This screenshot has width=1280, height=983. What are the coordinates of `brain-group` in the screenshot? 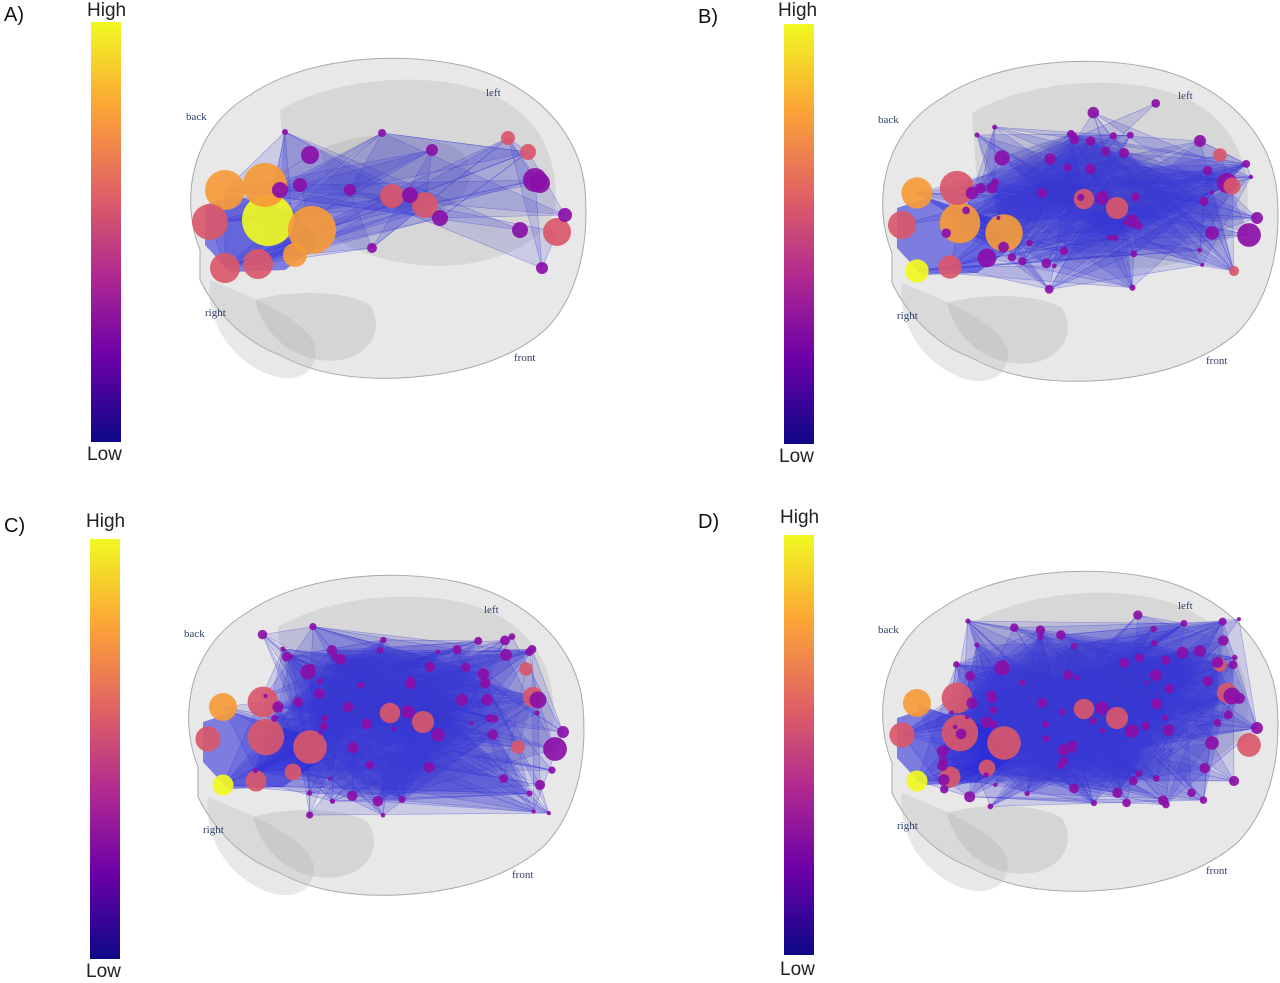 It's located at (1080, 221).